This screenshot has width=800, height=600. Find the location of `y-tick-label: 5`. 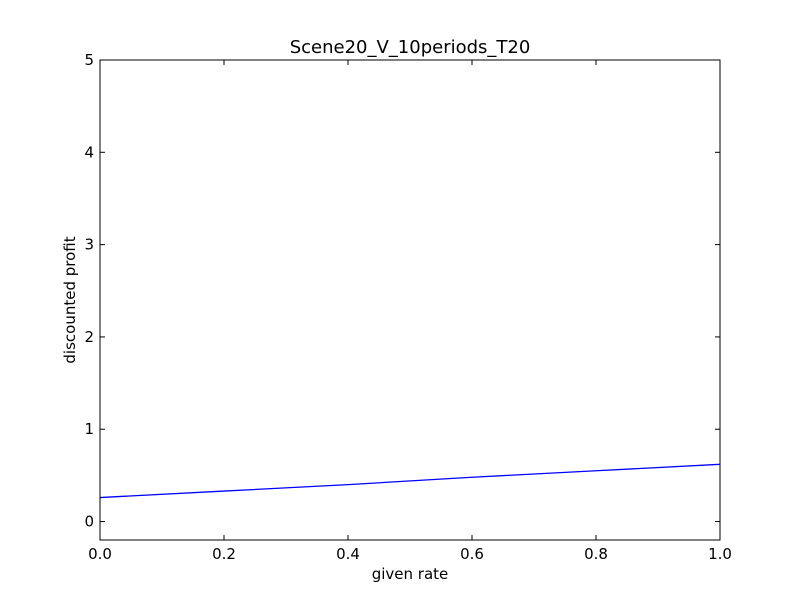

y-tick-label: 5 is located at coordinates (89, 60).